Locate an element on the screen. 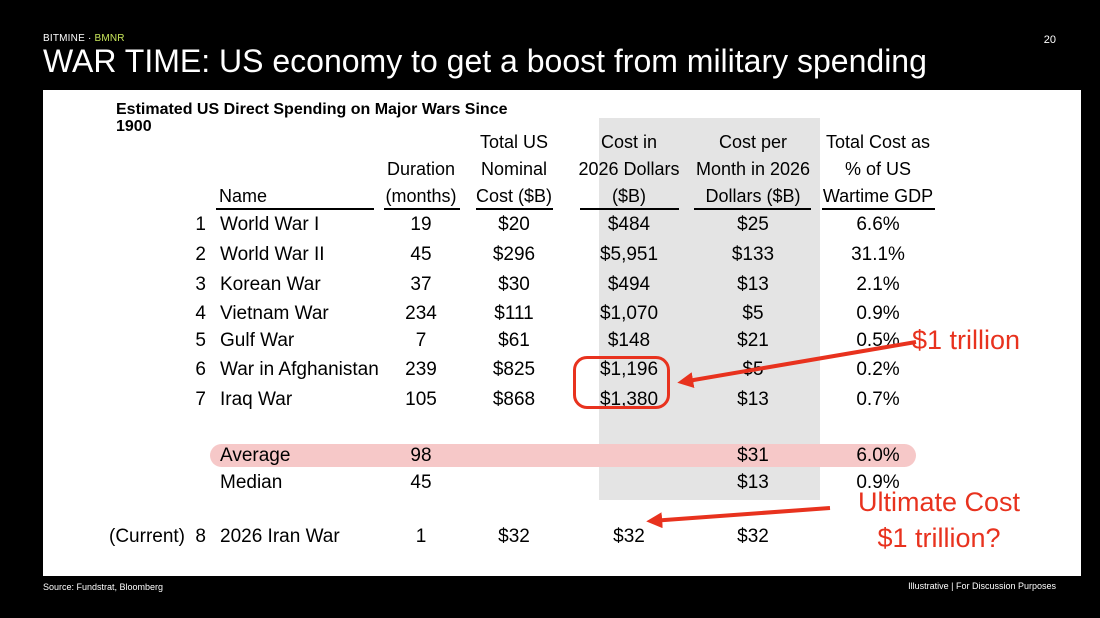 The image size is (1100, 618). average-duration: 98 is located at coordinates (421, 455).